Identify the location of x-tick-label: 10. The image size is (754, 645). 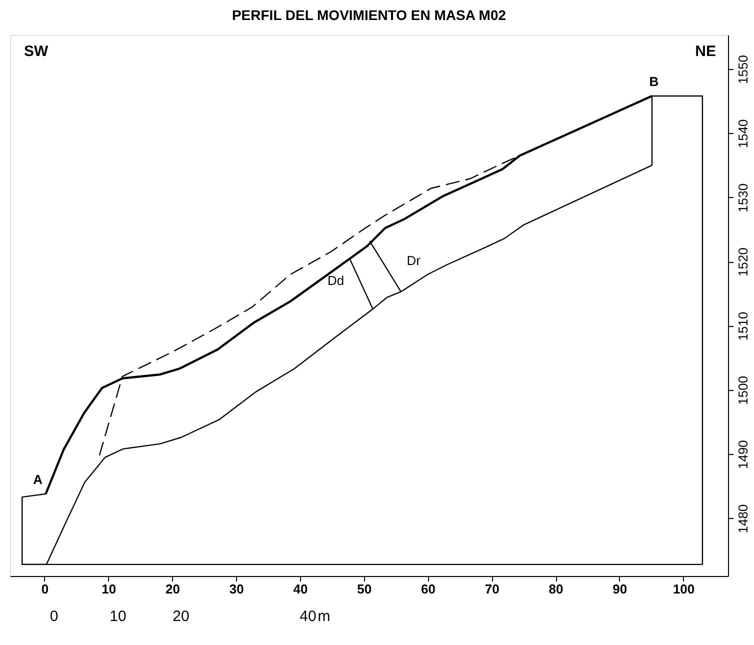
(109, 589).